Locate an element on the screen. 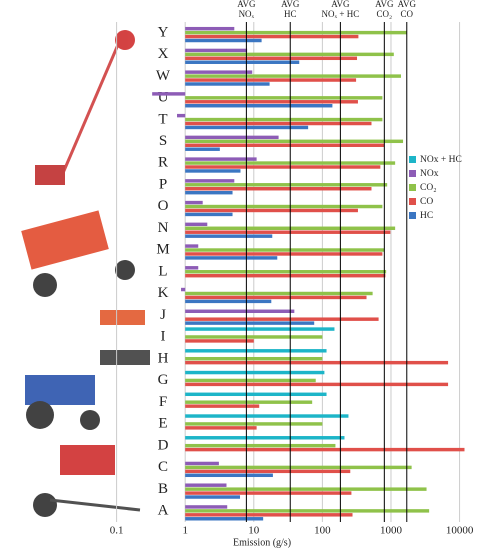 This screenshot has height=550, width=479. y-tick-label: T is located at coordinates (162, 119).